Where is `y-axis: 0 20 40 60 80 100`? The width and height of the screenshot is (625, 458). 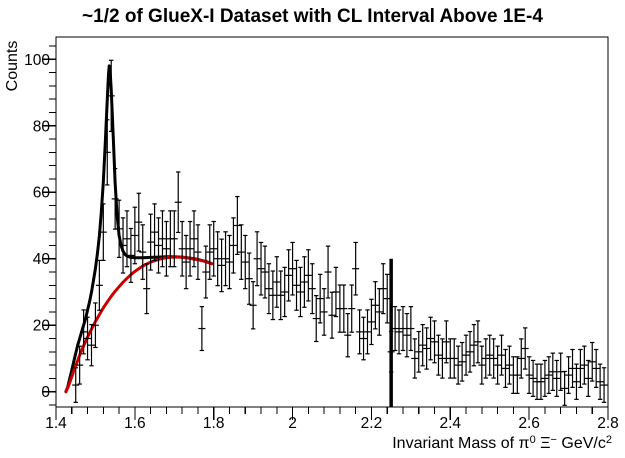 y-axis: 0 20 40 60 80 100 is located at coordinates (40, 225).